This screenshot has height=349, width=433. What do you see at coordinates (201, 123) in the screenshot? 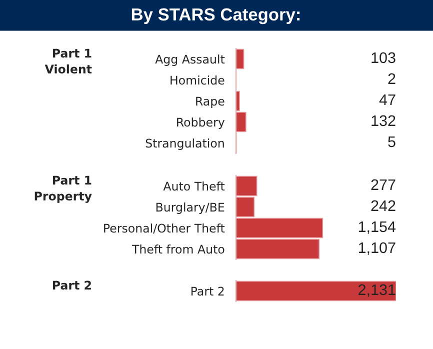
I see `y-tick-label: Robbery` at bounding box center [201, 123].